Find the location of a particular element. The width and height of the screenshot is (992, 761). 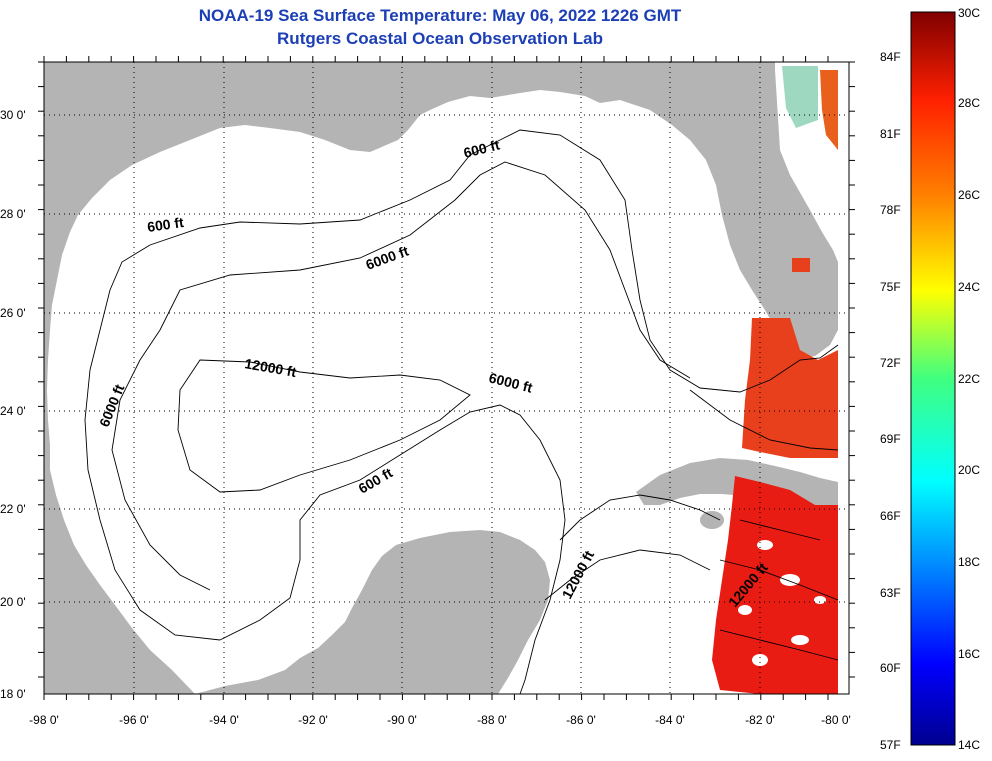

title-line-2: Rutgers Coastal Ocean Observation Lab is located at coordinates (440, 38).